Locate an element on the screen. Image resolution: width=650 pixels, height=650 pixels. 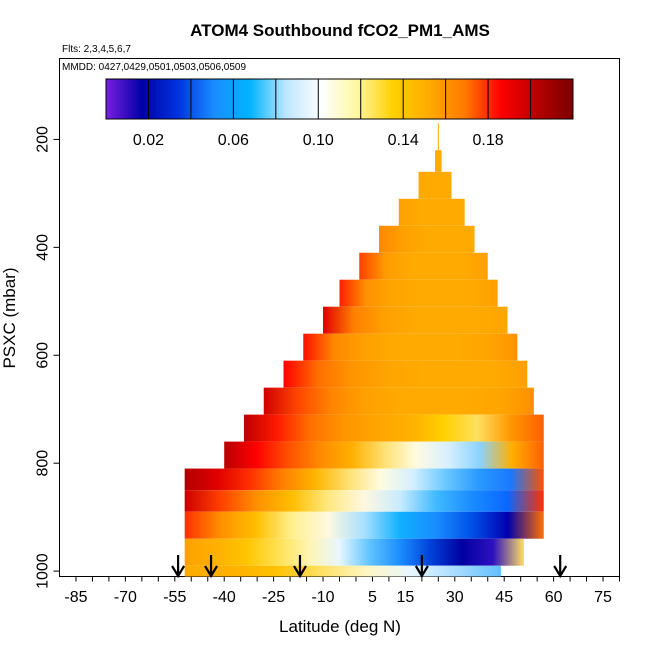
x-tick-label: 15 is located at coordinates (405, 597).